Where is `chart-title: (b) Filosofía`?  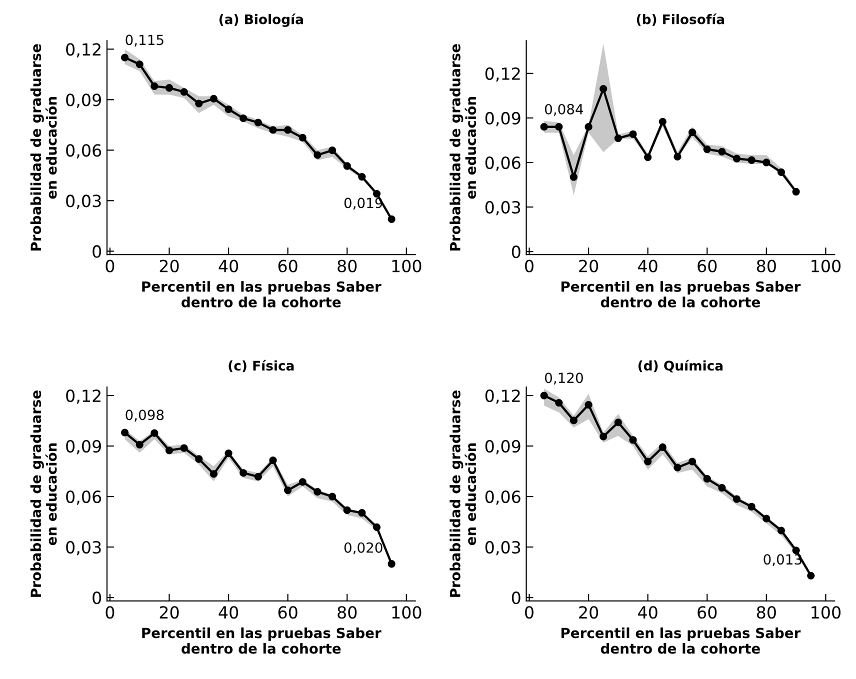 chart-title: (b) Filosofía is located at coordinates (680, 20).